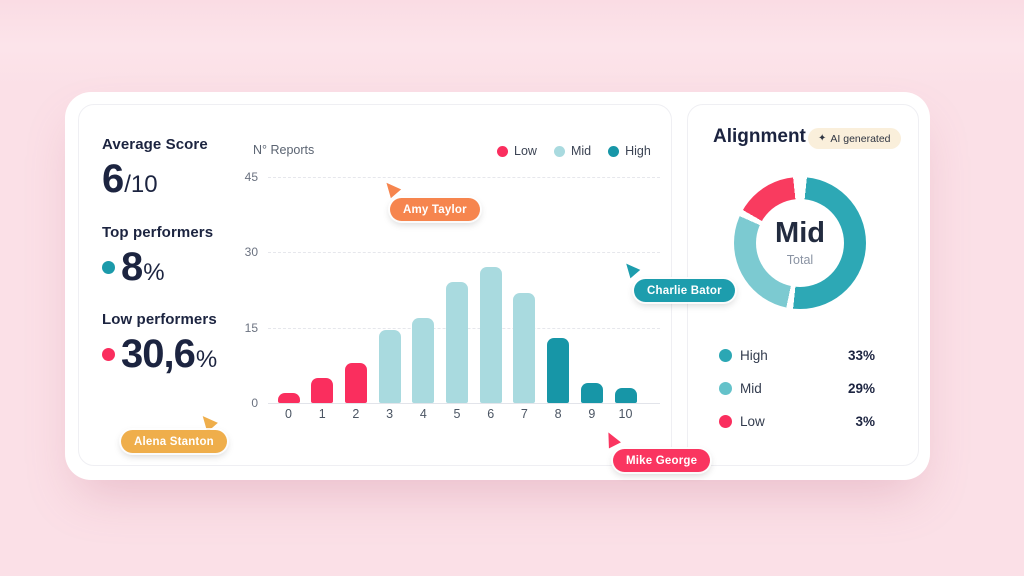 This screenshot has height=576, width=1024. I want to click on alignment-donut-chart: Mid Total, so click(800, 243).